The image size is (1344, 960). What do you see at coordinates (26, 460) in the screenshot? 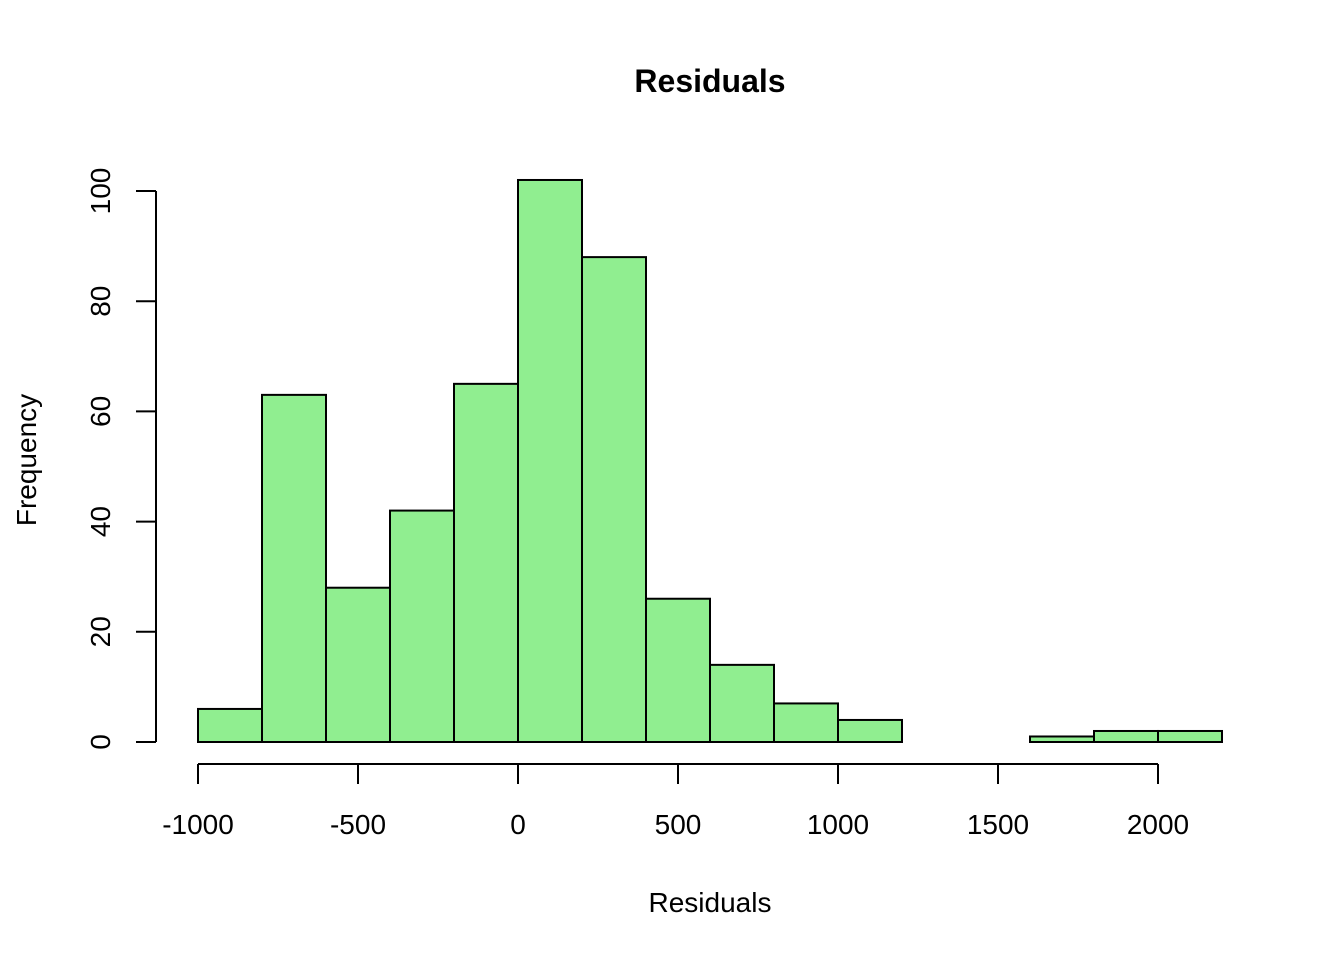
I see `y-axis-label: Frequency` at bounding box center [26, 460].